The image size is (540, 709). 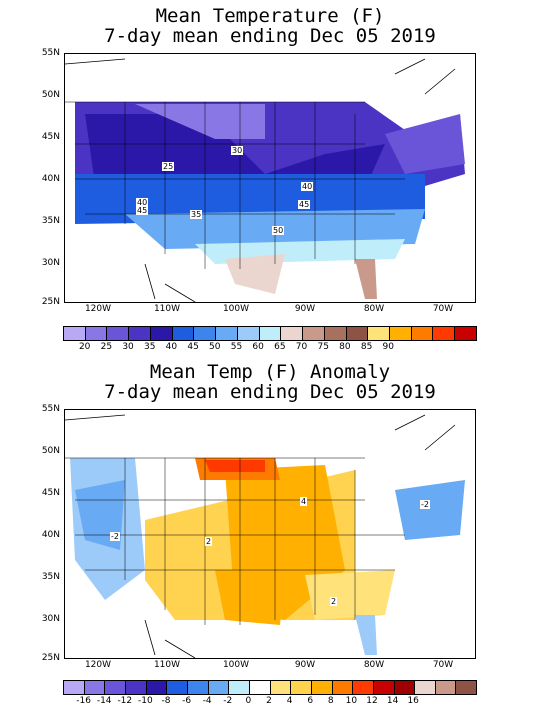 What do you see at coordinates (413, 701) in the screenshot?
I see `colorbar-label: 16` at bounding box center [413, 701].